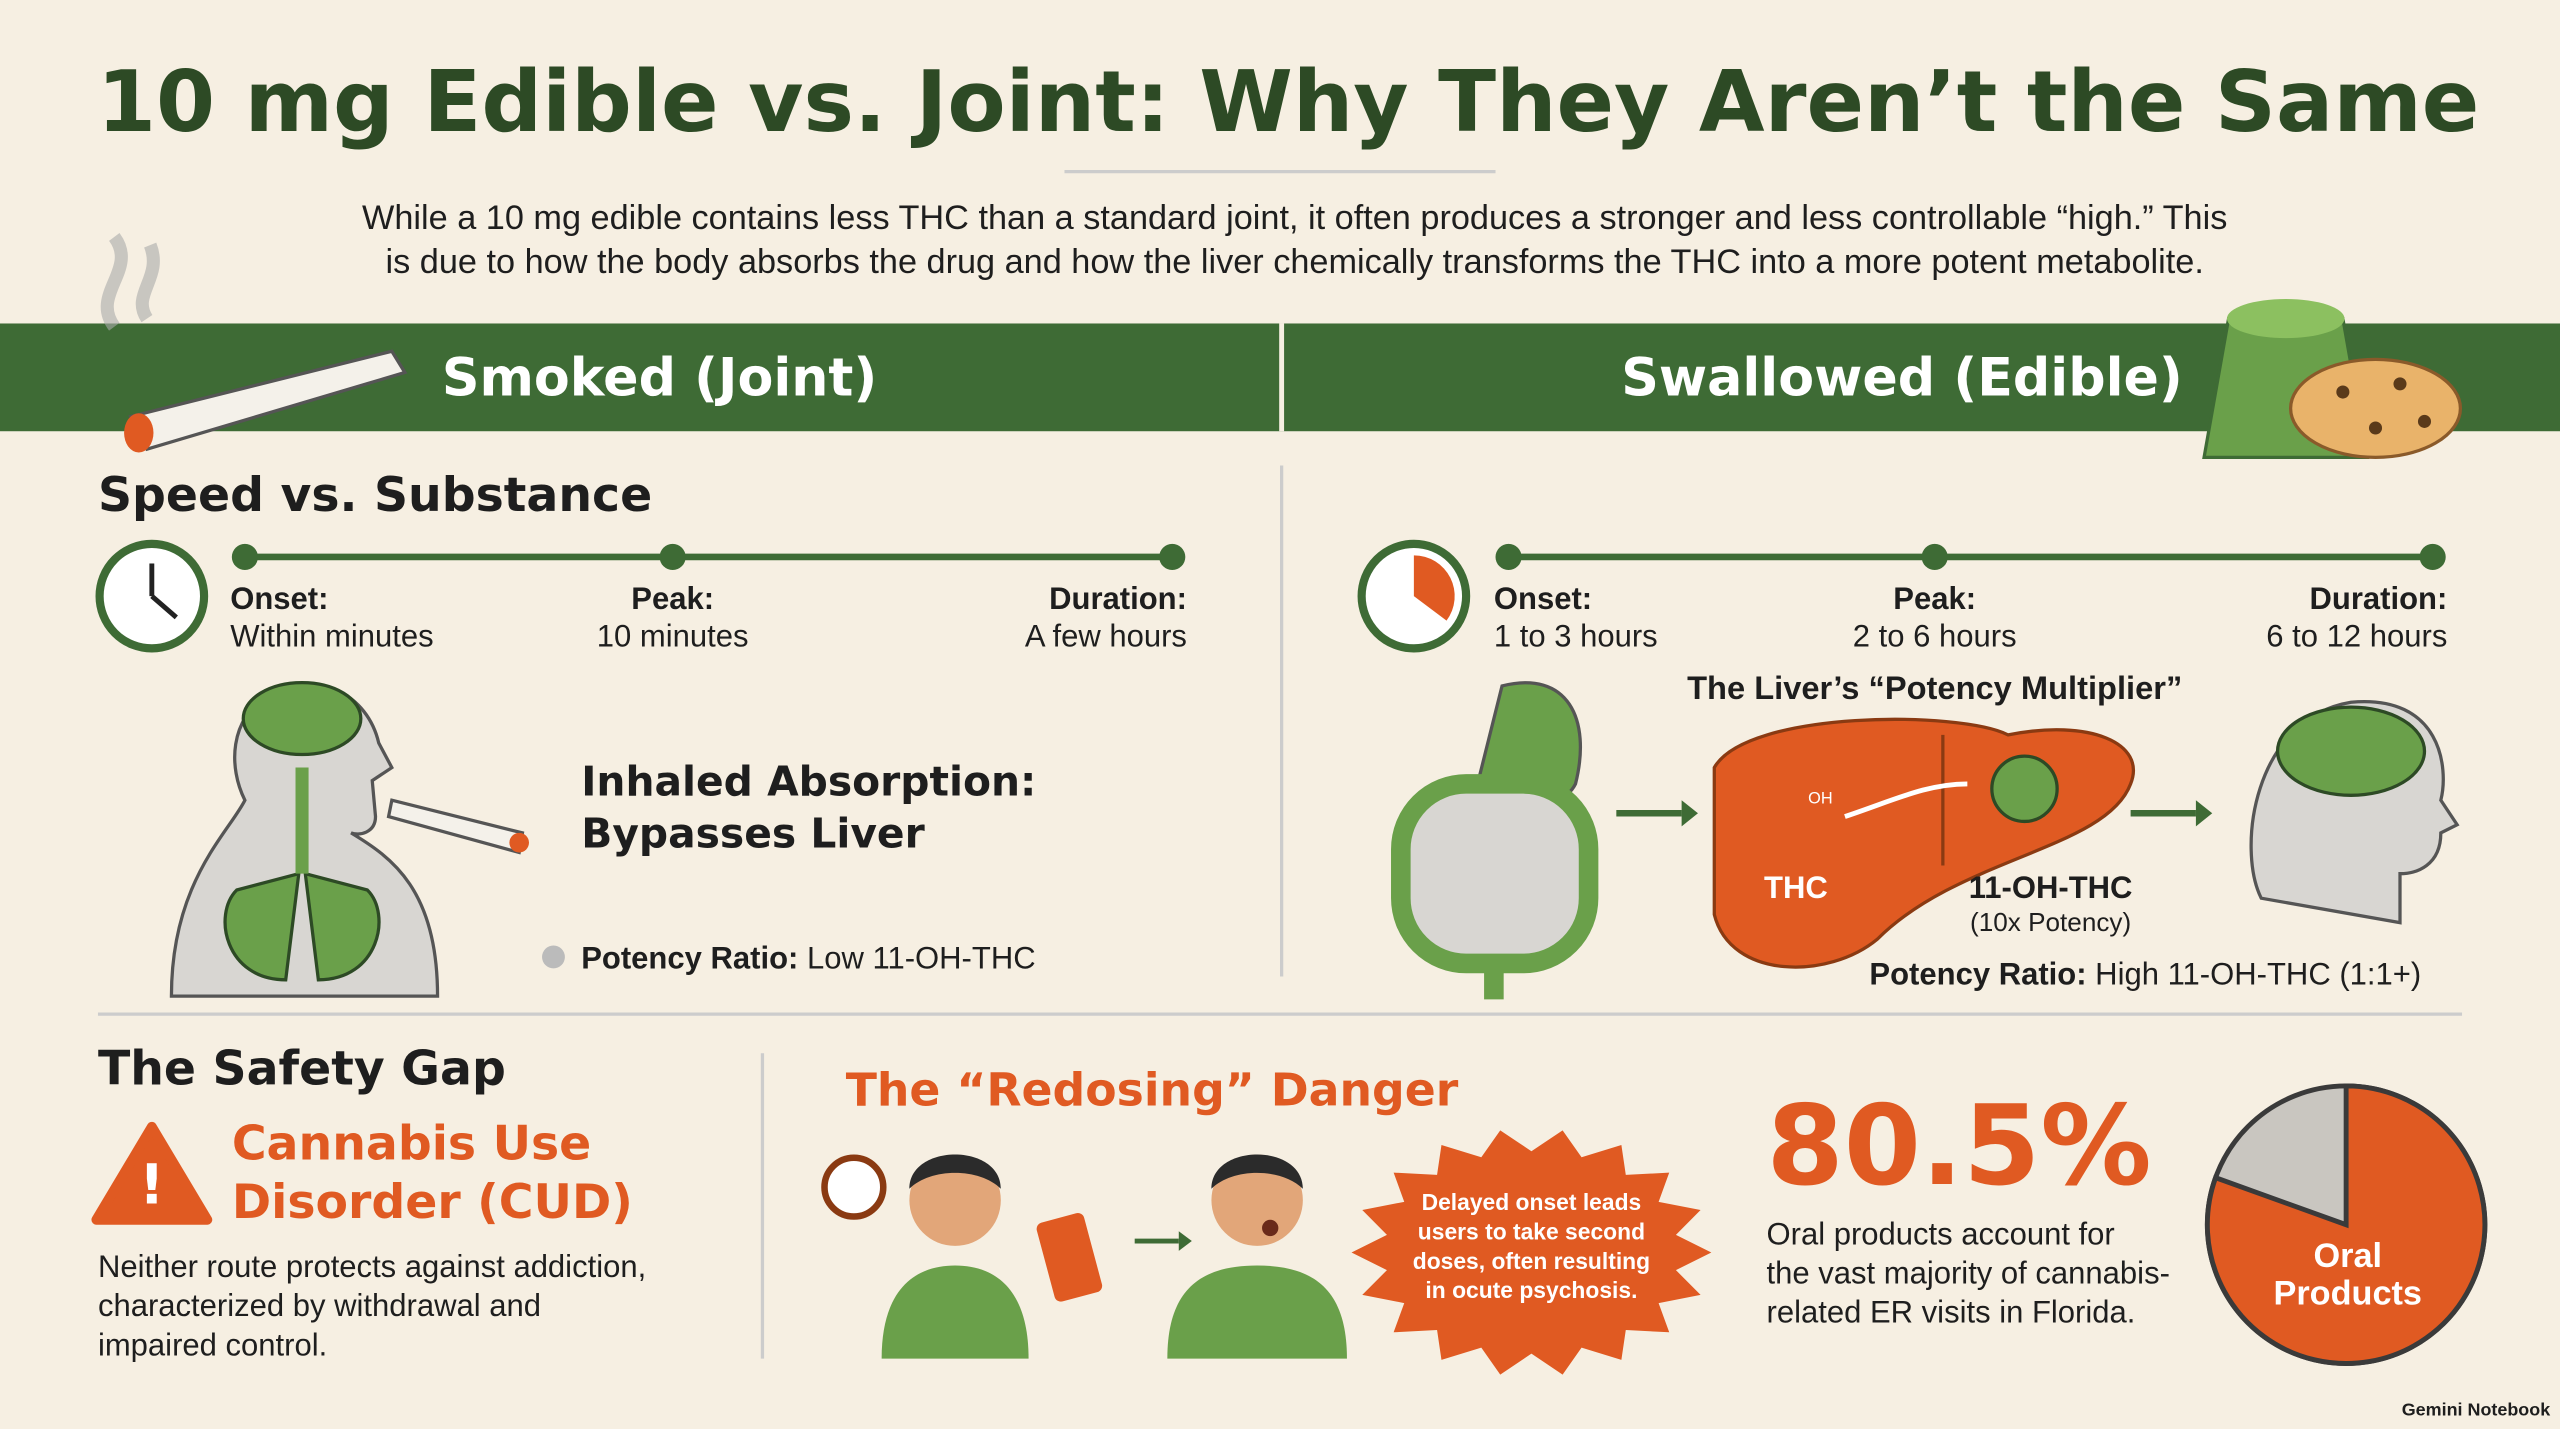  Describe the element at coordinates (2347, 1256) in the screenshot. I see `pie-label: Oral` at that location.